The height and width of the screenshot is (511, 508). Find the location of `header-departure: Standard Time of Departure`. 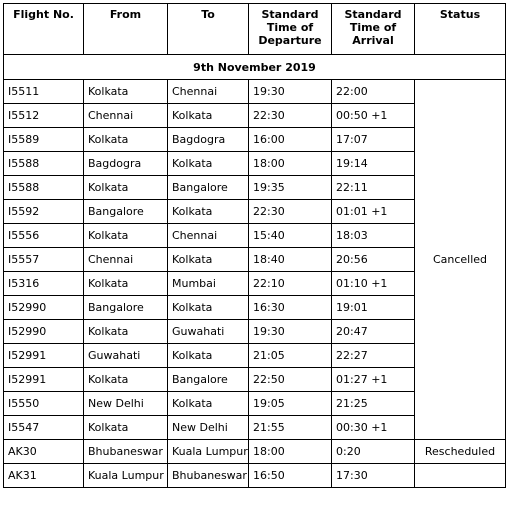

header-departure: Standard Time of Departure is located at coordinates (290, 29).